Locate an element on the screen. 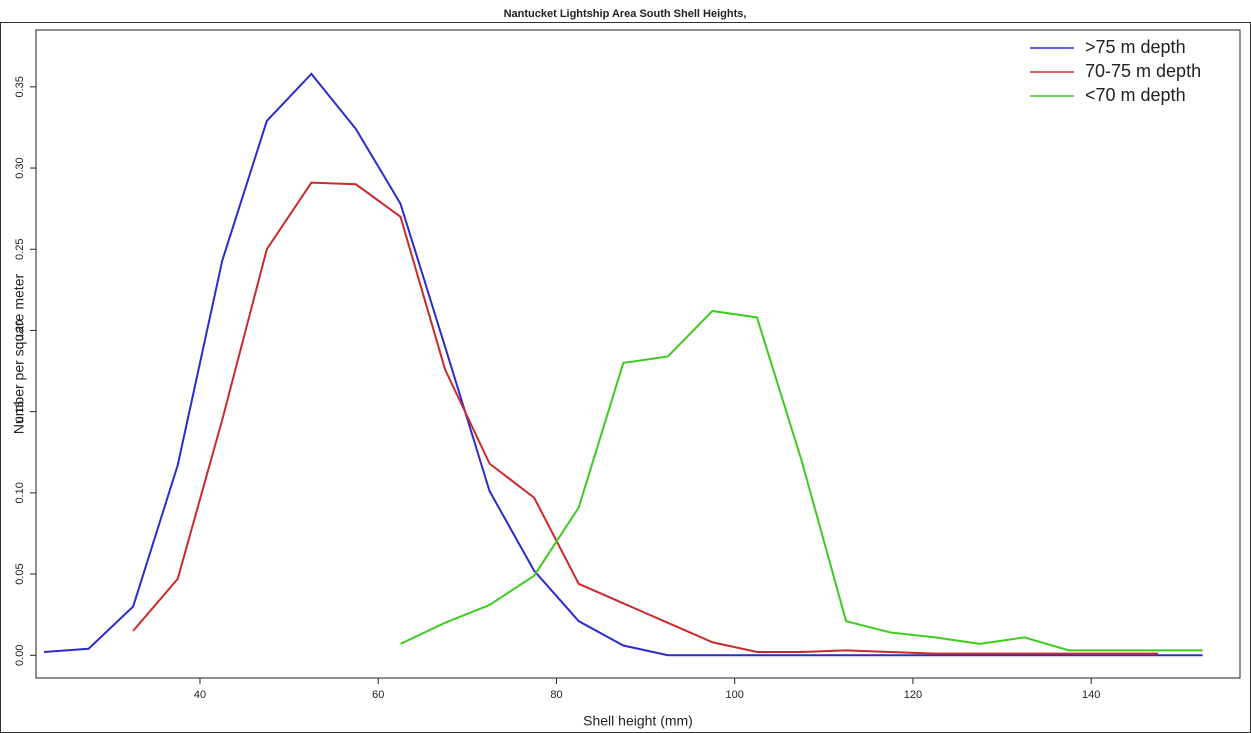 The width and height of the screenshot is (1251, 733). y-tick-label: 0.30 is located at coordinates (20, 167).